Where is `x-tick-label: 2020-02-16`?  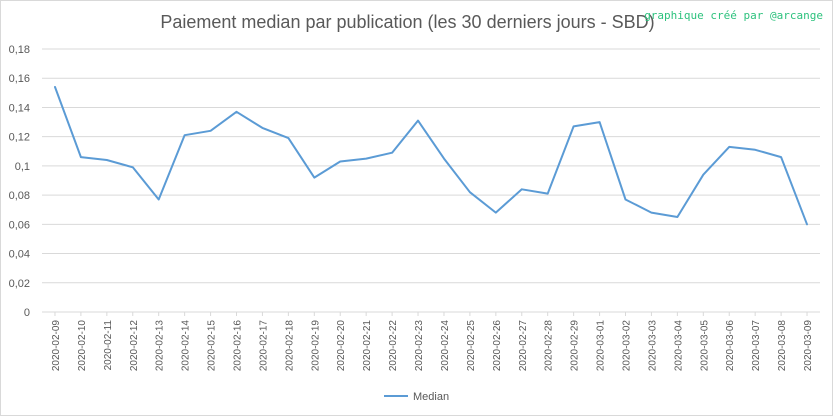 x-tick-label: 2020-02-16 is located at coordinates (238, 346).